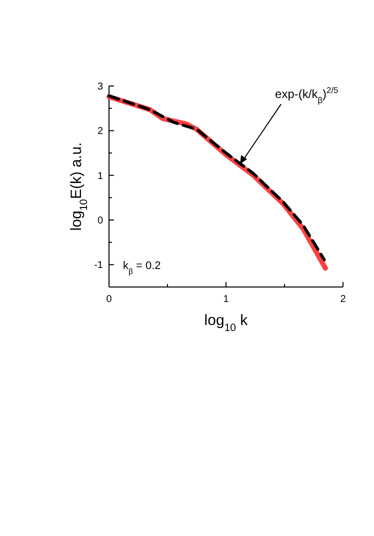 The width and height of the screenshot is (374, 536). I want to click on y-tick-label: 2, so click(100, 132).